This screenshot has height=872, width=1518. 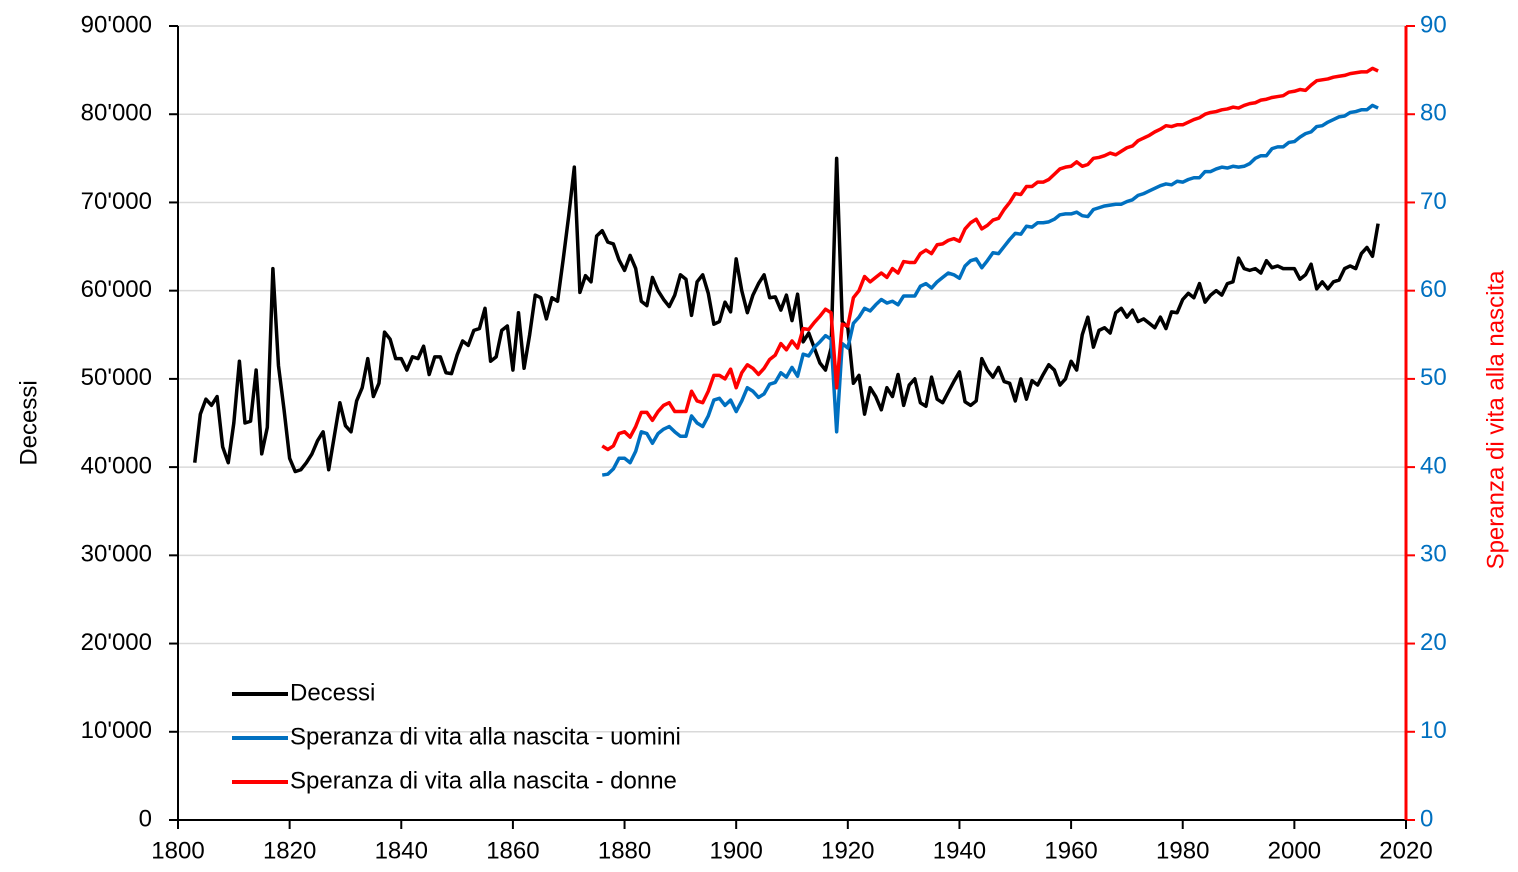 I want to click on y-tick-label: 10'000, so click(x=116, y=730).